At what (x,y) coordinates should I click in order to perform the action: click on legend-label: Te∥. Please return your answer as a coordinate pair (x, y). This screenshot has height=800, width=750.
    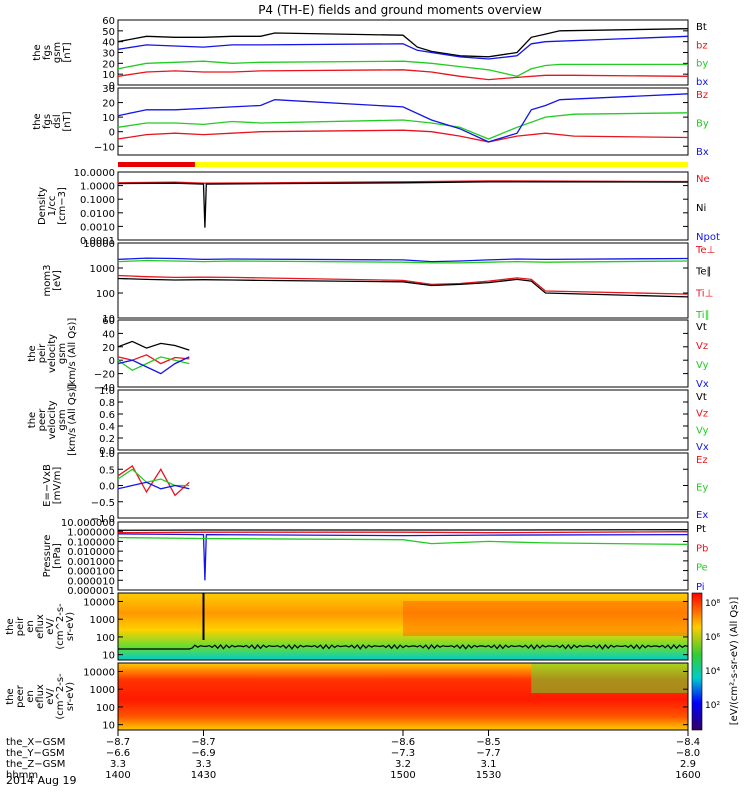
    Looking at the image, I should click on (703, 272).